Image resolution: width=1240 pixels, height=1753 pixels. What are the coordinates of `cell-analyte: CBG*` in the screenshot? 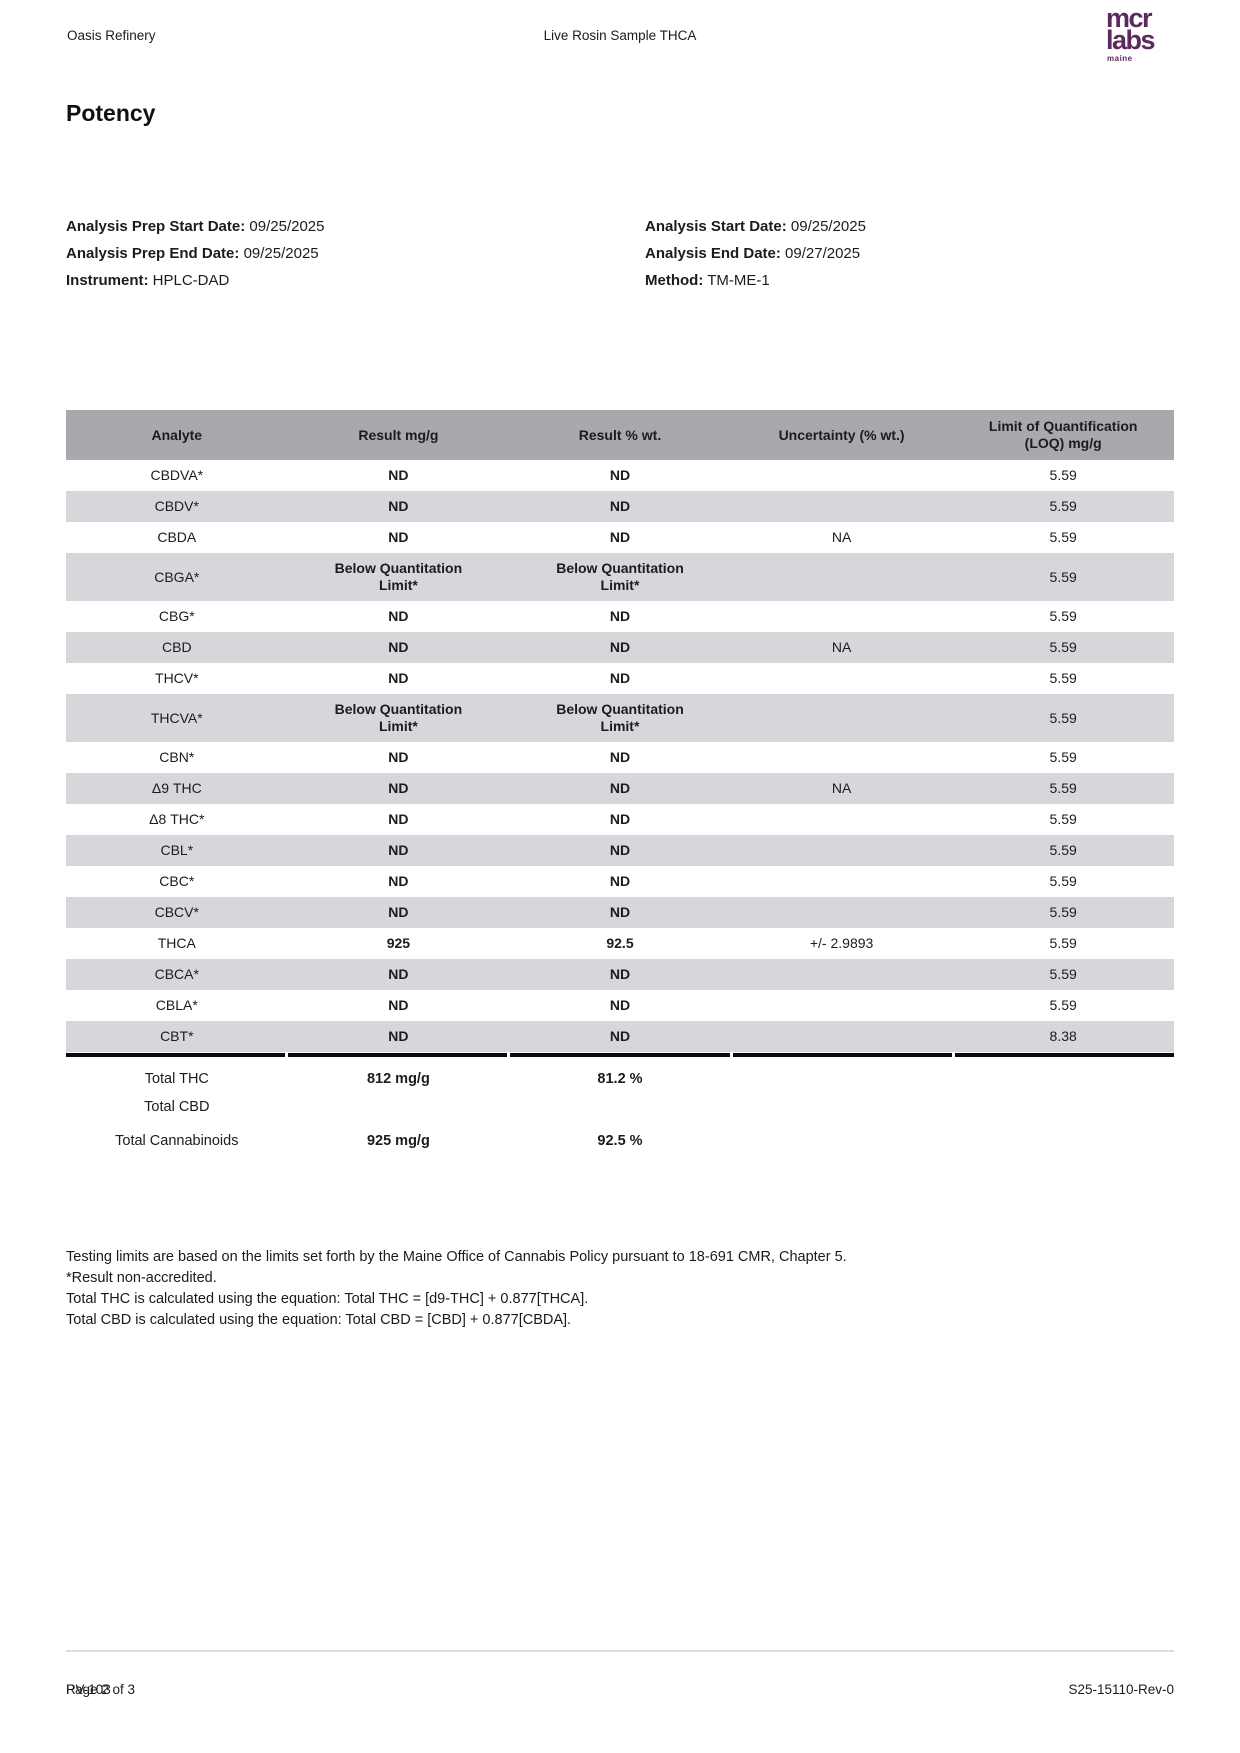 It's located at (176, 616).